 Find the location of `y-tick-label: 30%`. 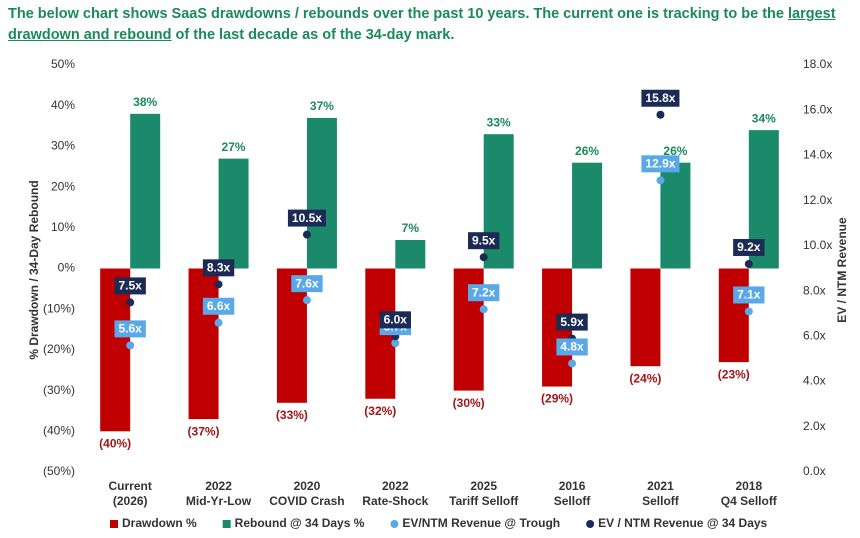

y-tick-label: 30% is located at coordinates (63, 146).